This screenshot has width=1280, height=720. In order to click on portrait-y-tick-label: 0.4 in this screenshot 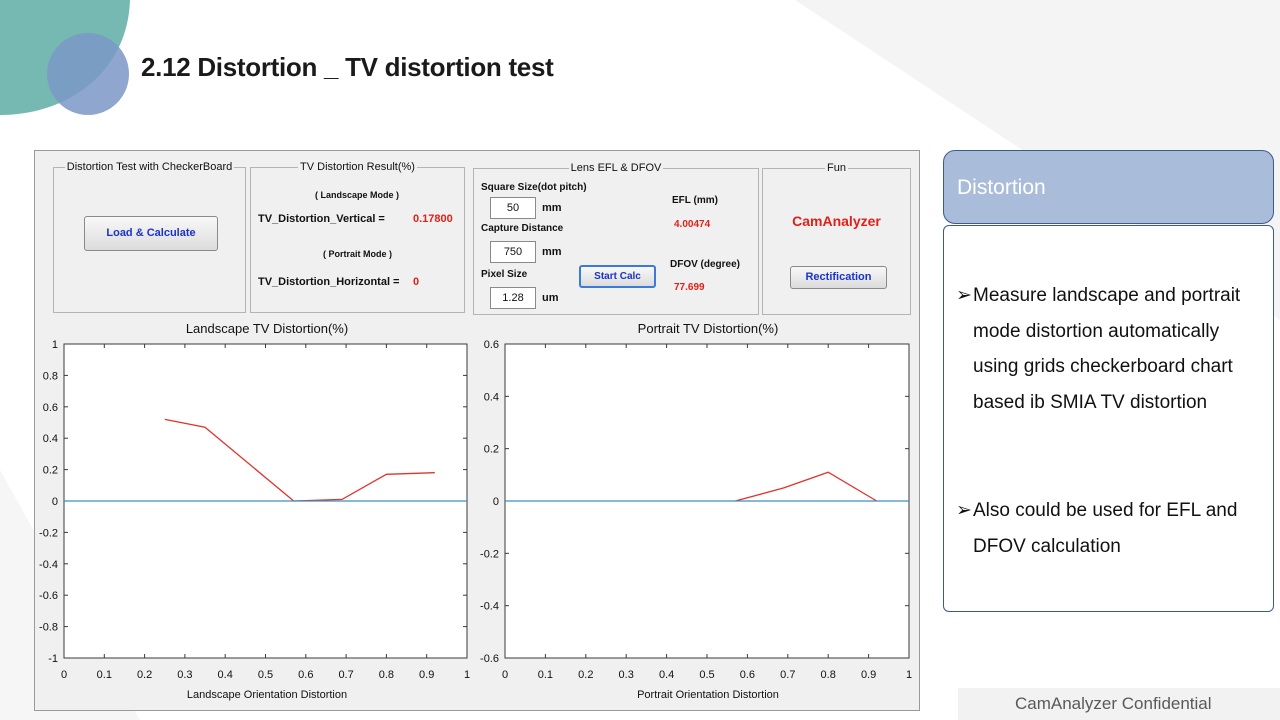, I will do `click(491, 397)`.